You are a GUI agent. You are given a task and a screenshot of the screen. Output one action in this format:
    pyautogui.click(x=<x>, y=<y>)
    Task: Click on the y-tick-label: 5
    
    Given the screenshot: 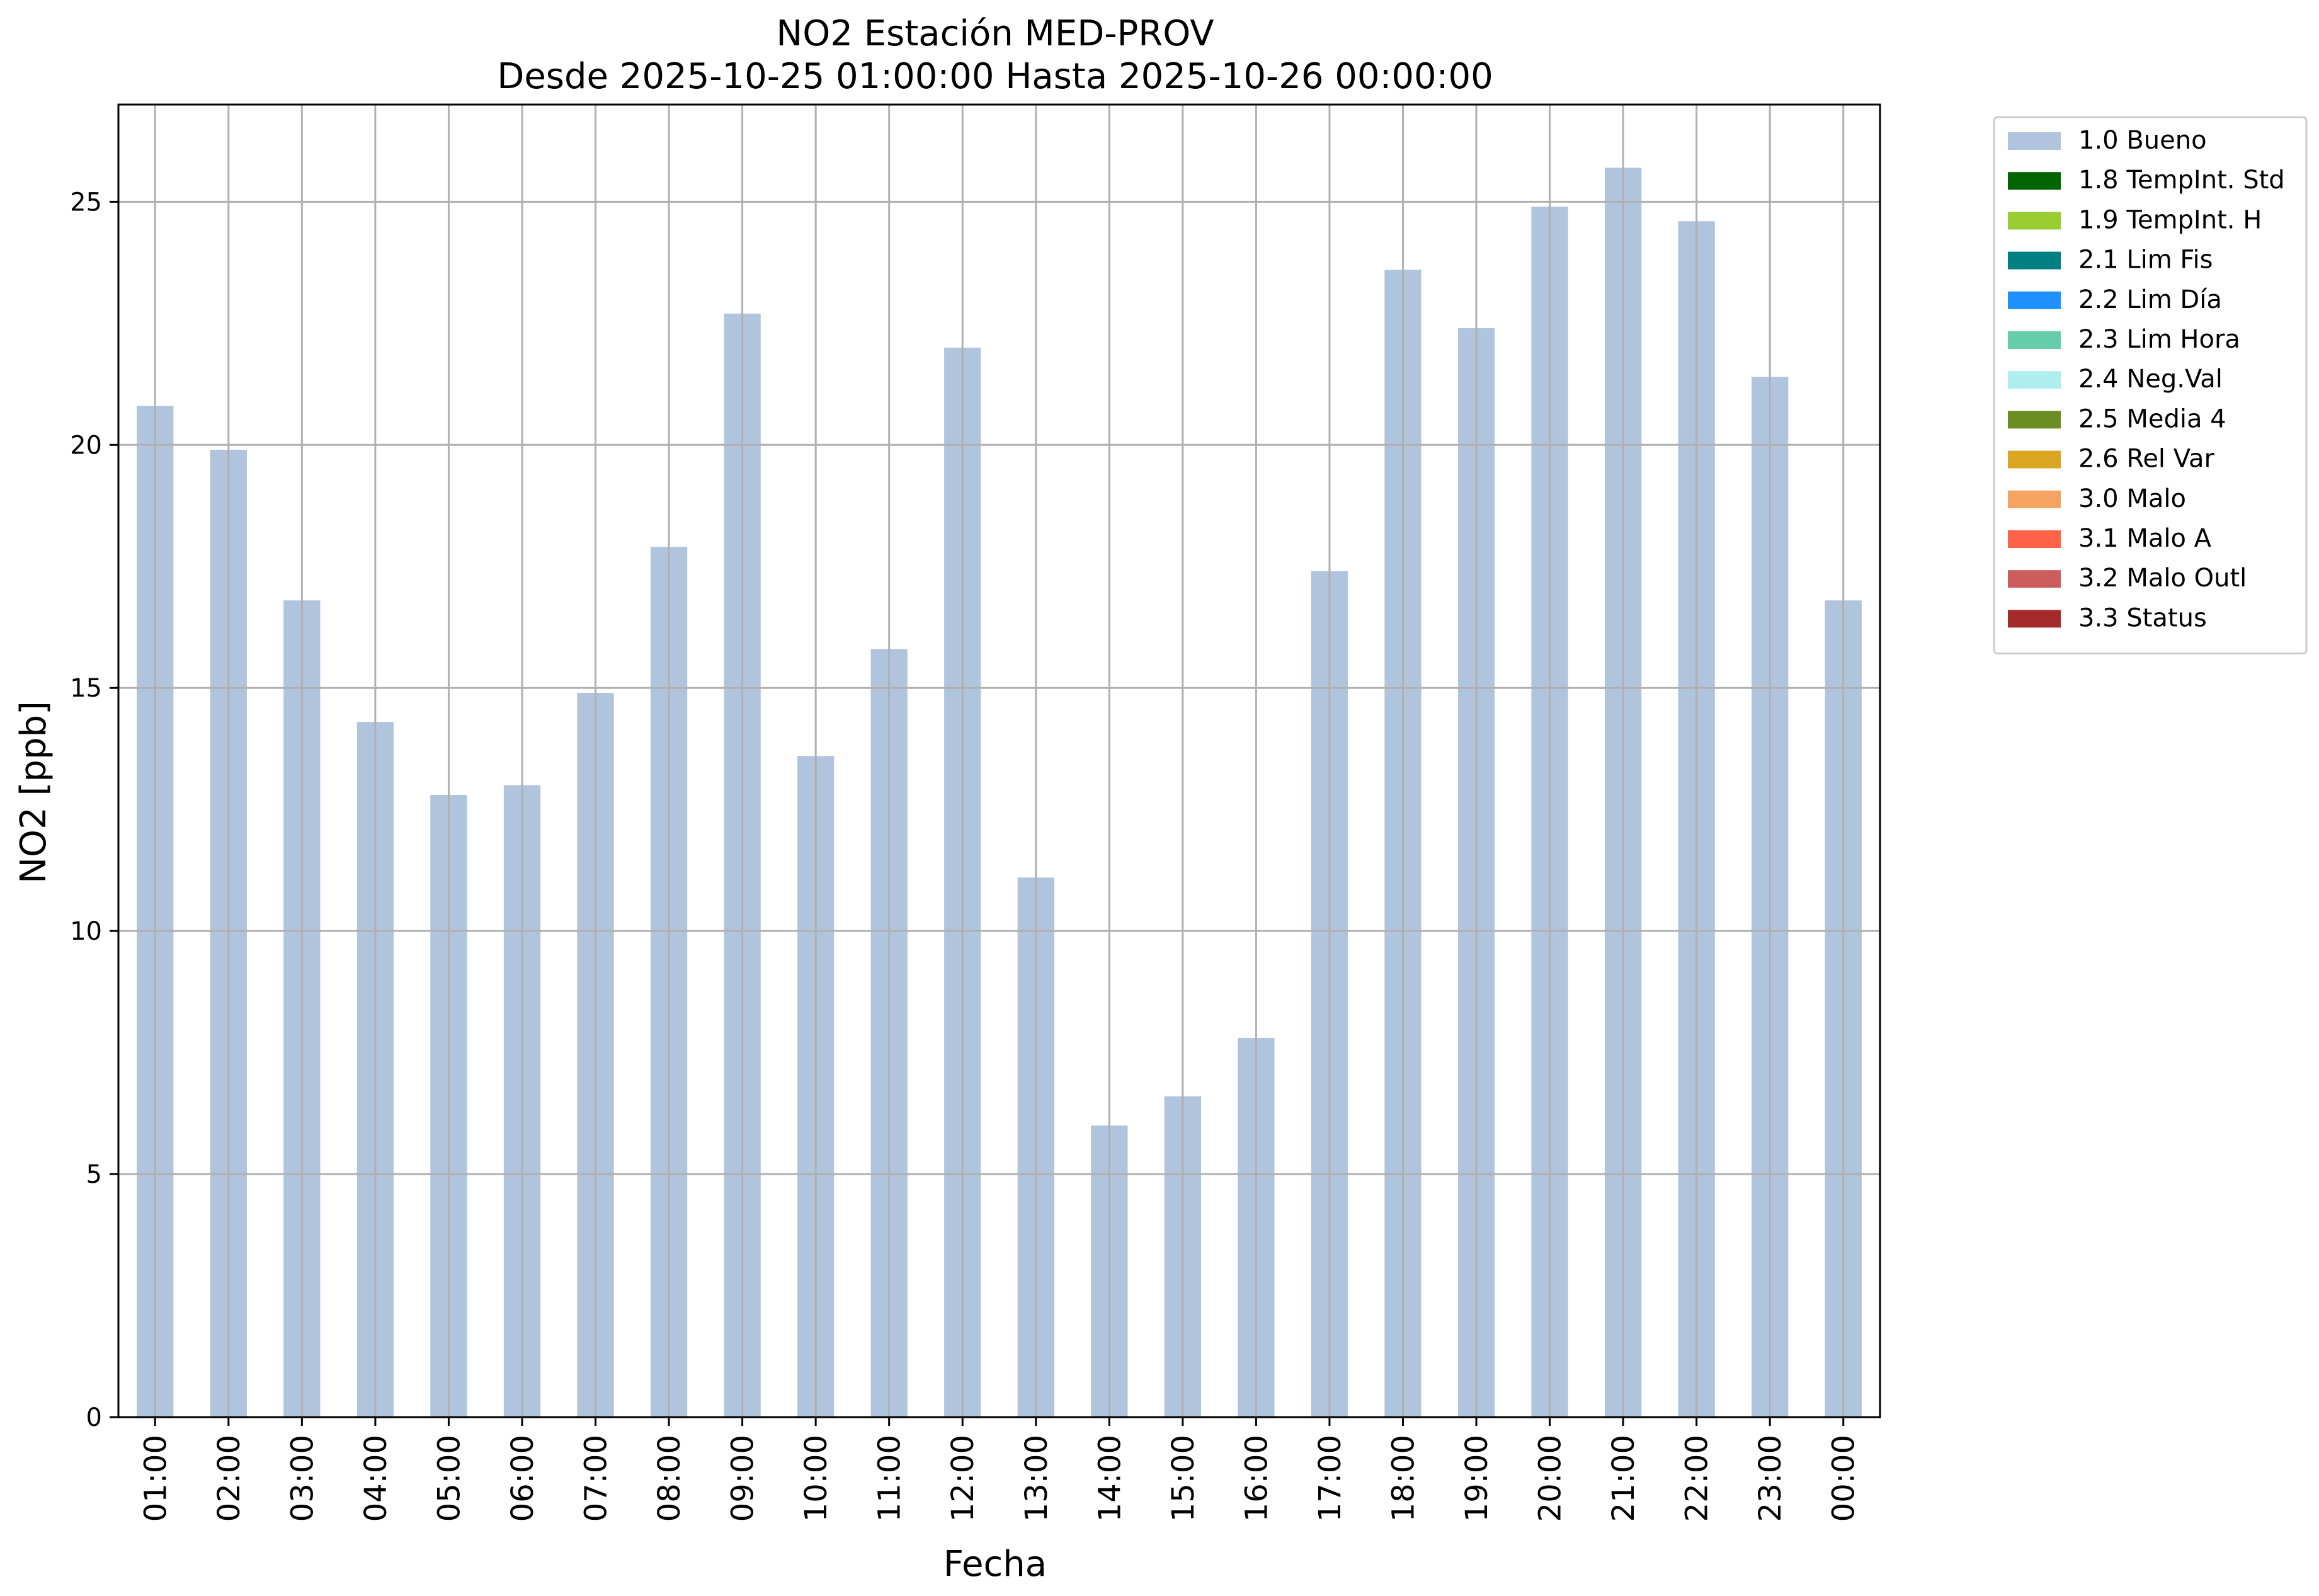 What is the action you would take?
    pyautogui.click(x=94, y=1174)
    